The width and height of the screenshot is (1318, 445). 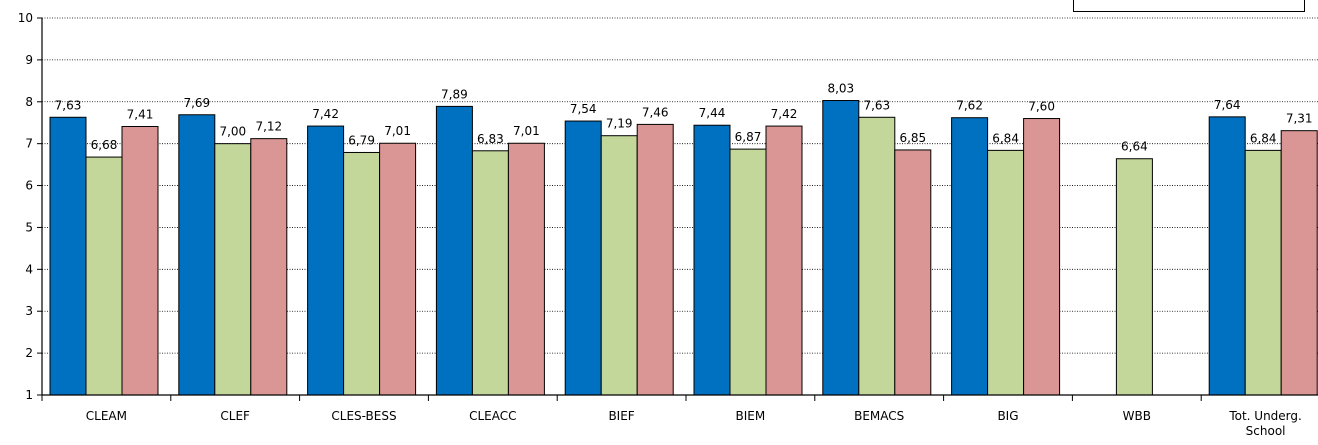 I want to click on y-tick-label: 2, so click(x=29, y=353).